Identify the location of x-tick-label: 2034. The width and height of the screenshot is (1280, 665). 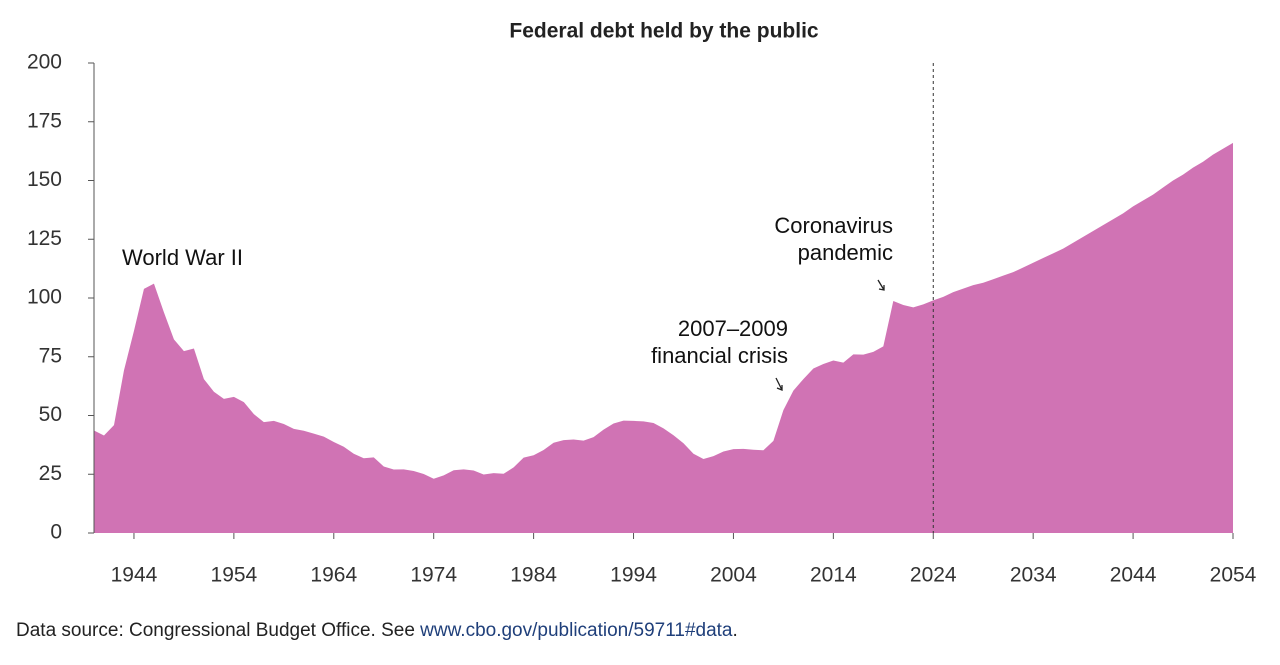
(1033, 575).